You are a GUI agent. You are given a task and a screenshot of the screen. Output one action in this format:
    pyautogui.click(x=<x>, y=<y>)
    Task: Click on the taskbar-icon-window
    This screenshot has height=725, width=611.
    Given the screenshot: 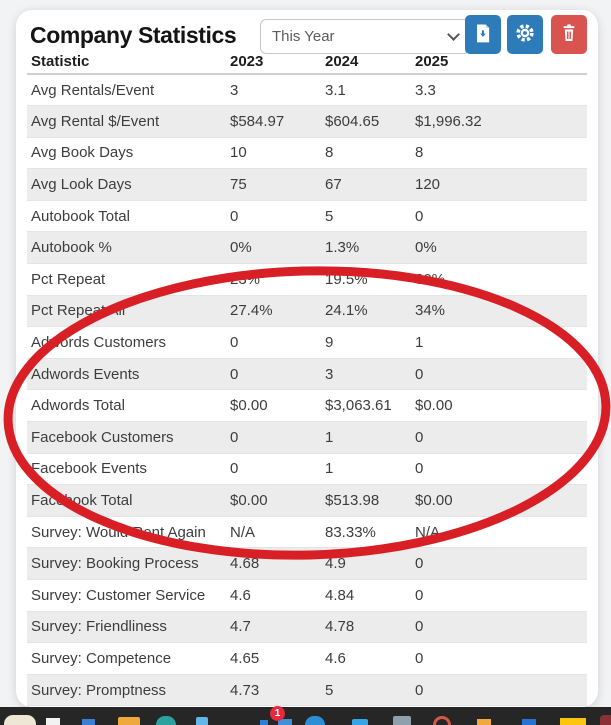 What is the action you would take?
    pyautogui.click(x=402, y=720)
    